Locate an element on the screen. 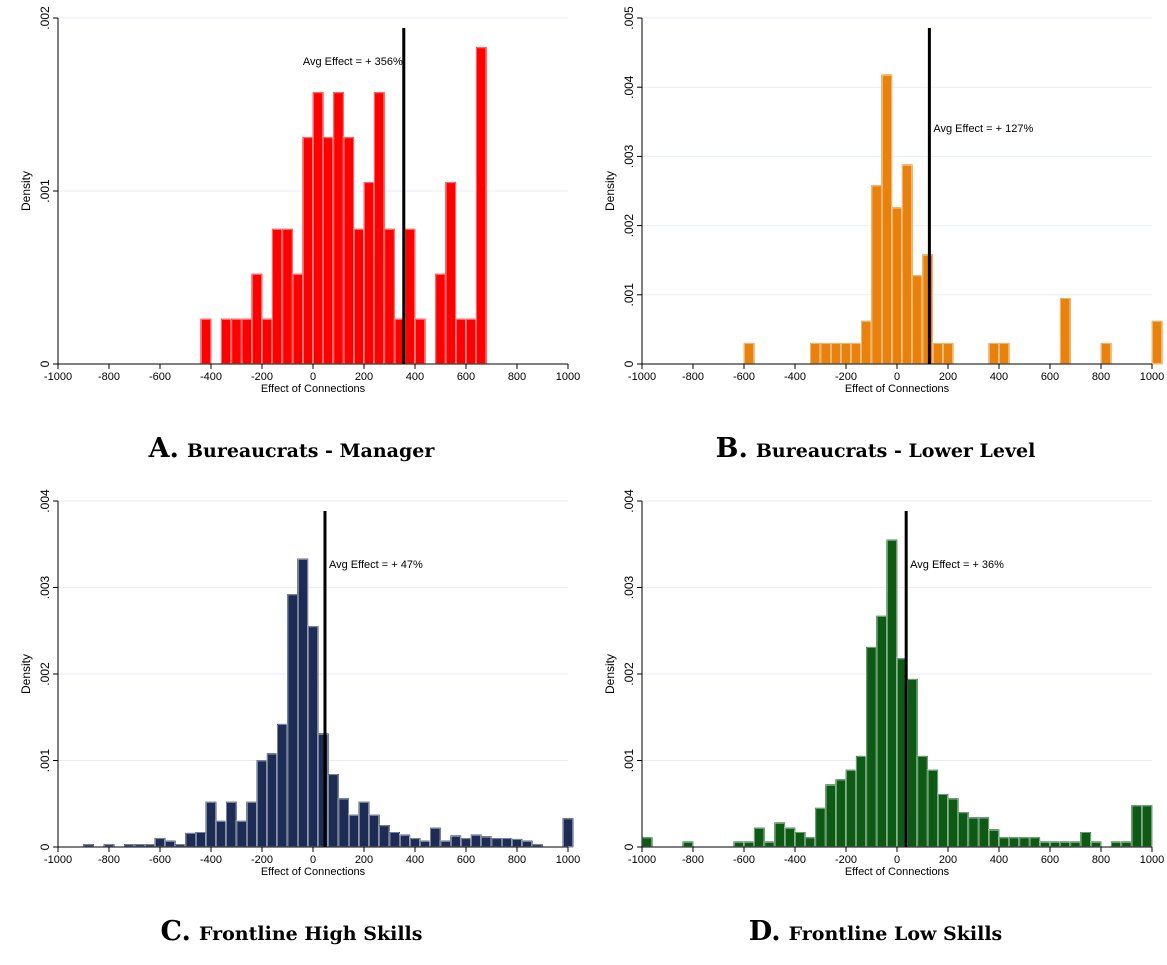 This screenshot has width=1167, height=965. panel-caption-a: A. Bureaucrats - Manager is located at coordinates (291, 448).